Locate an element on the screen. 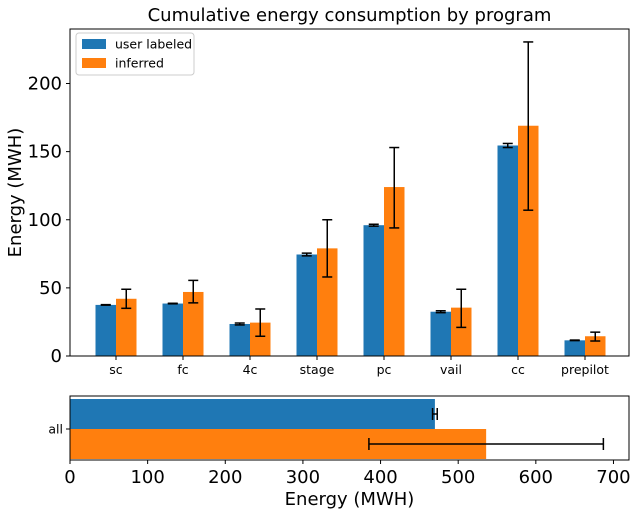 This screenshot has width=635, height=516. x-tick-label-4c: 4c is located at coordinates (250, 369).